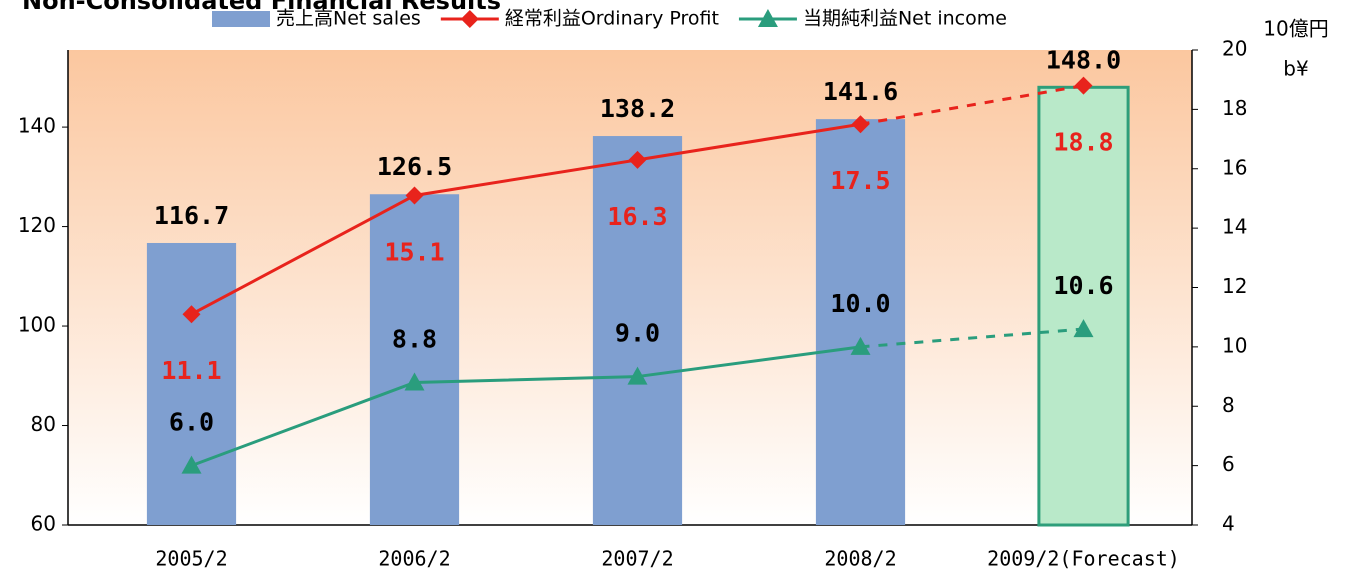  What do you see at coordinates (1228, 464) in the screenshot?
I see `y2-tick-label: 6` at bounding box center [1228, 464].